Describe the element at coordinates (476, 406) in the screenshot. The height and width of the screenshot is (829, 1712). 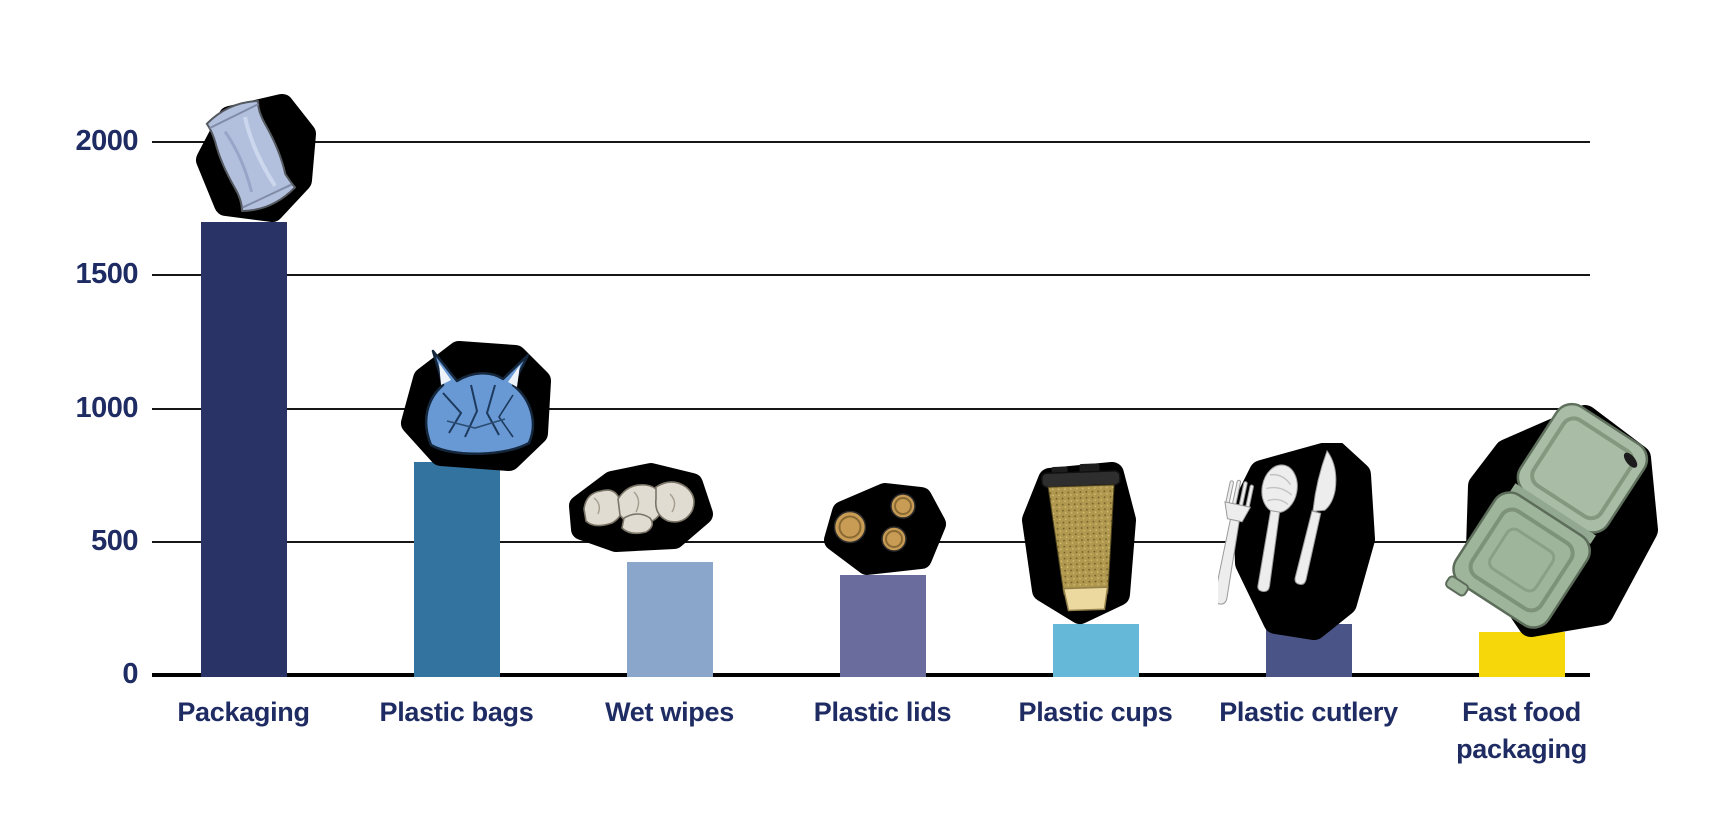
I see `plastic-bag-icon` at that location.